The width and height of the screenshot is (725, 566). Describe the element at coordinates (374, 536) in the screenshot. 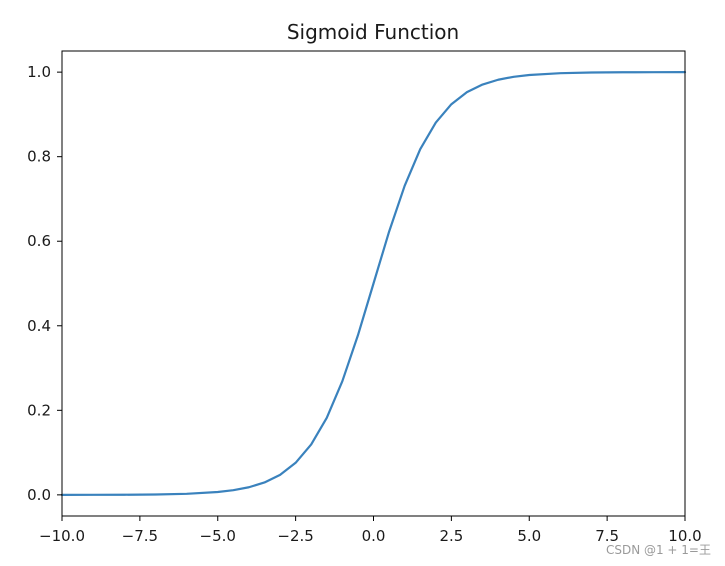

I see `x-tick-label: 0.0` at that location.